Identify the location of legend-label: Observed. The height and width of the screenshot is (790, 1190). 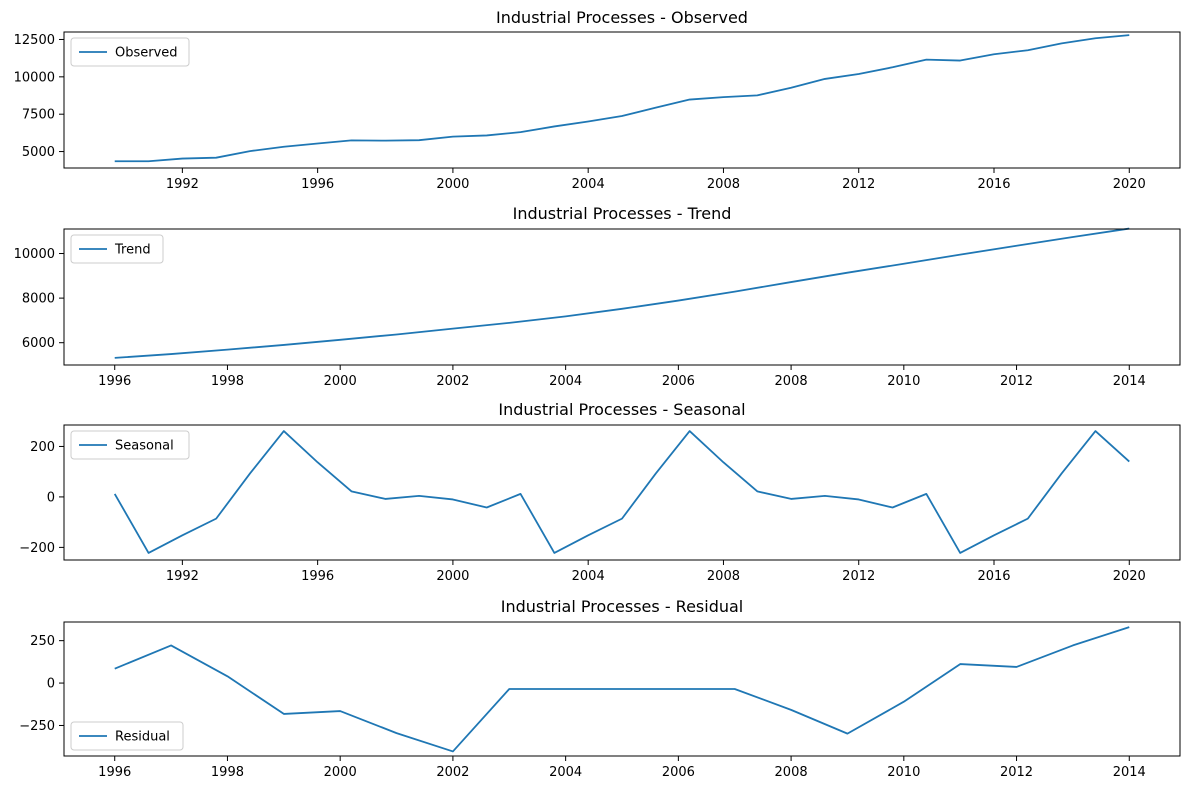
(146, 53).